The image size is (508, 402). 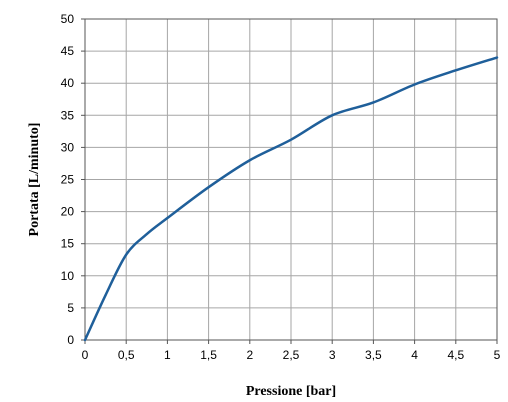 I want to click on y-tick-label: 40, so click(x=68, y=83).